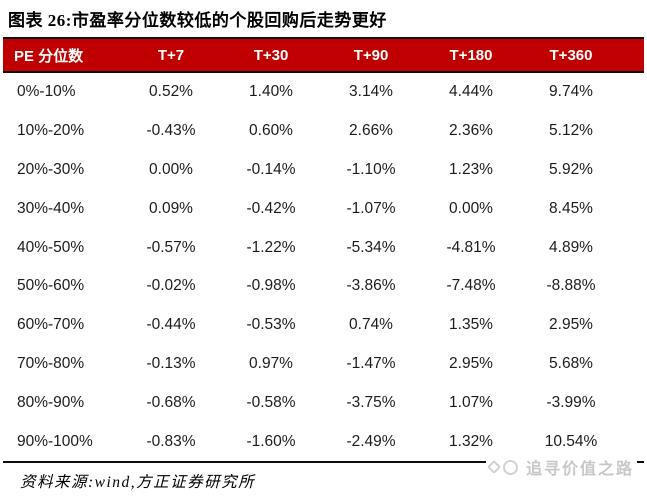  I want to click on return-value-cell: 2.36%, so click(471, 131).